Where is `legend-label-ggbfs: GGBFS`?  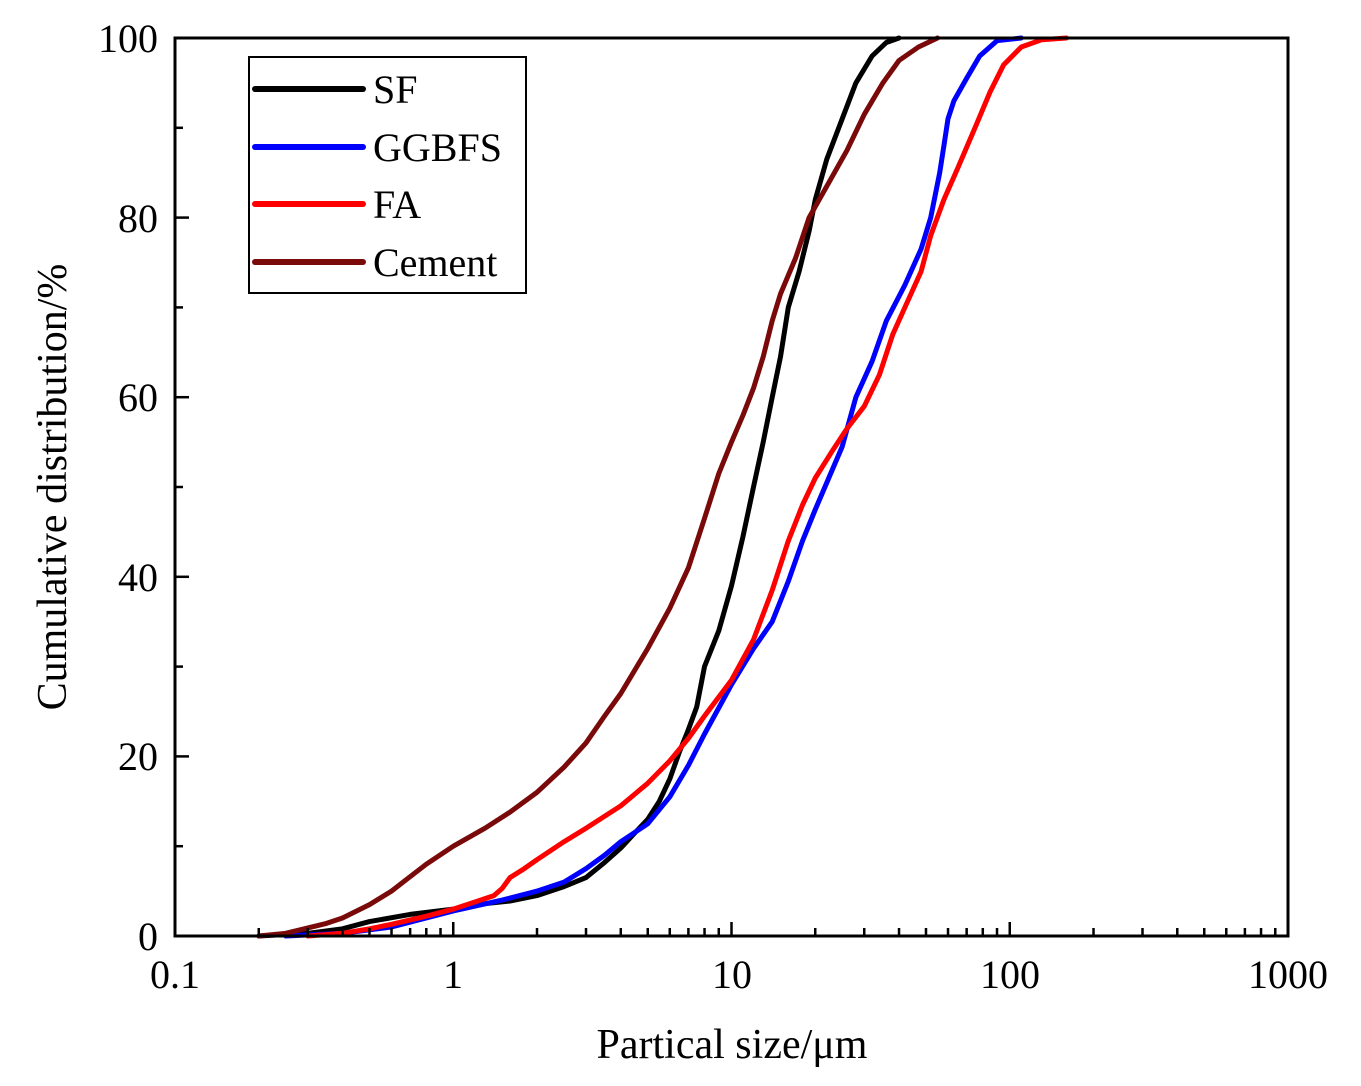
legend-label-ggbfs: GGBFS is located at coordinates (437, 147).